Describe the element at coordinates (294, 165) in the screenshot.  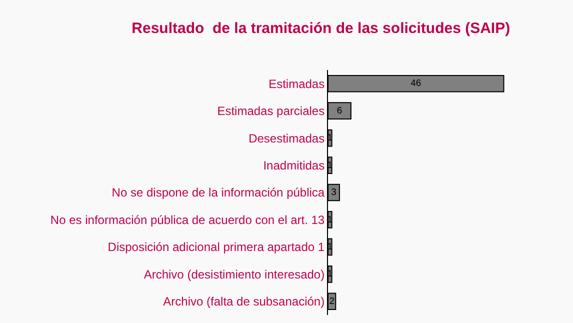
I see `y-tick-label: Inadmitidas` at that location.